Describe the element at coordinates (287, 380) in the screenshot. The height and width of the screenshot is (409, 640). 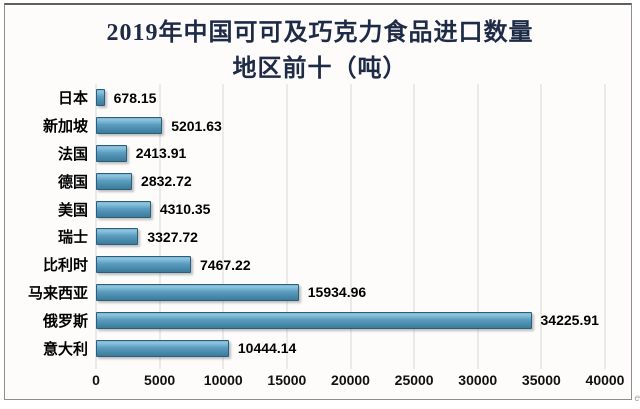
I see `x-tick-label: 15000` at that location.